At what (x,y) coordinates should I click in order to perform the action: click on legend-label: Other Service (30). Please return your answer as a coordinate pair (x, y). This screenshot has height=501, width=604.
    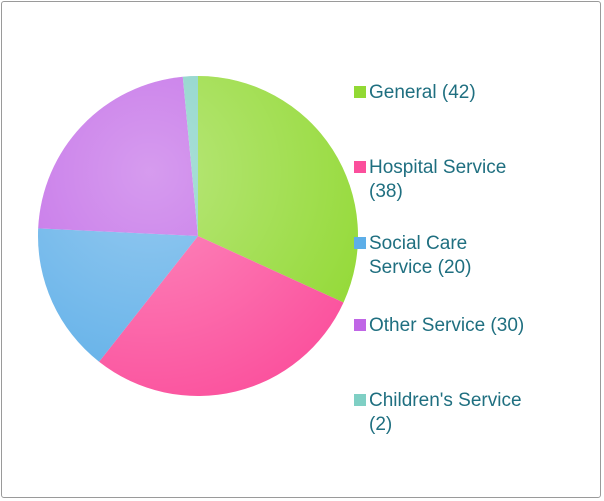
    Looking at the image, I should click on (447, 325).